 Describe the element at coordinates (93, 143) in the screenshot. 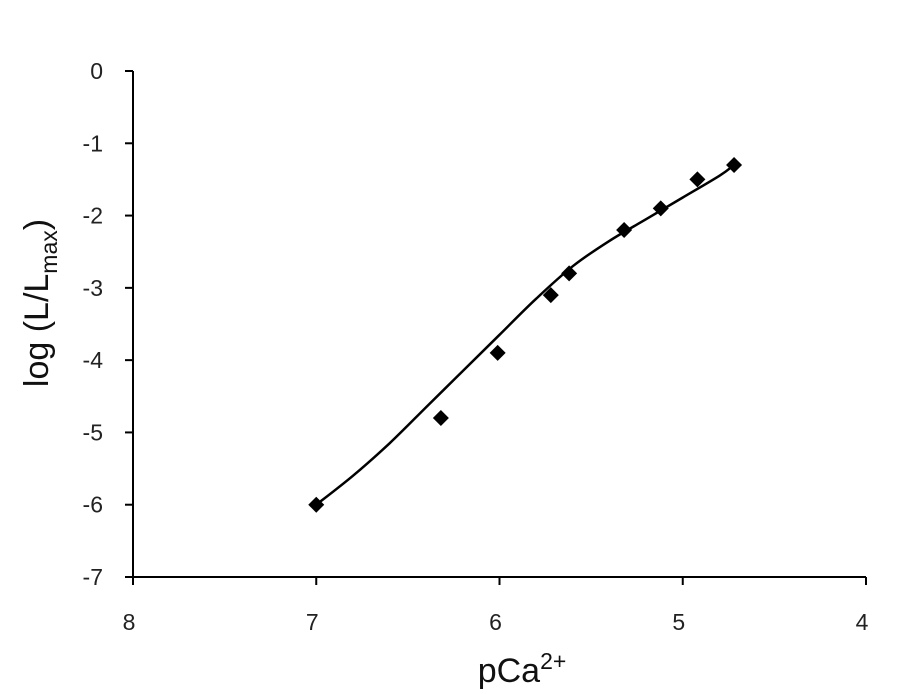

I see `y-tick-label: -1` at that location.